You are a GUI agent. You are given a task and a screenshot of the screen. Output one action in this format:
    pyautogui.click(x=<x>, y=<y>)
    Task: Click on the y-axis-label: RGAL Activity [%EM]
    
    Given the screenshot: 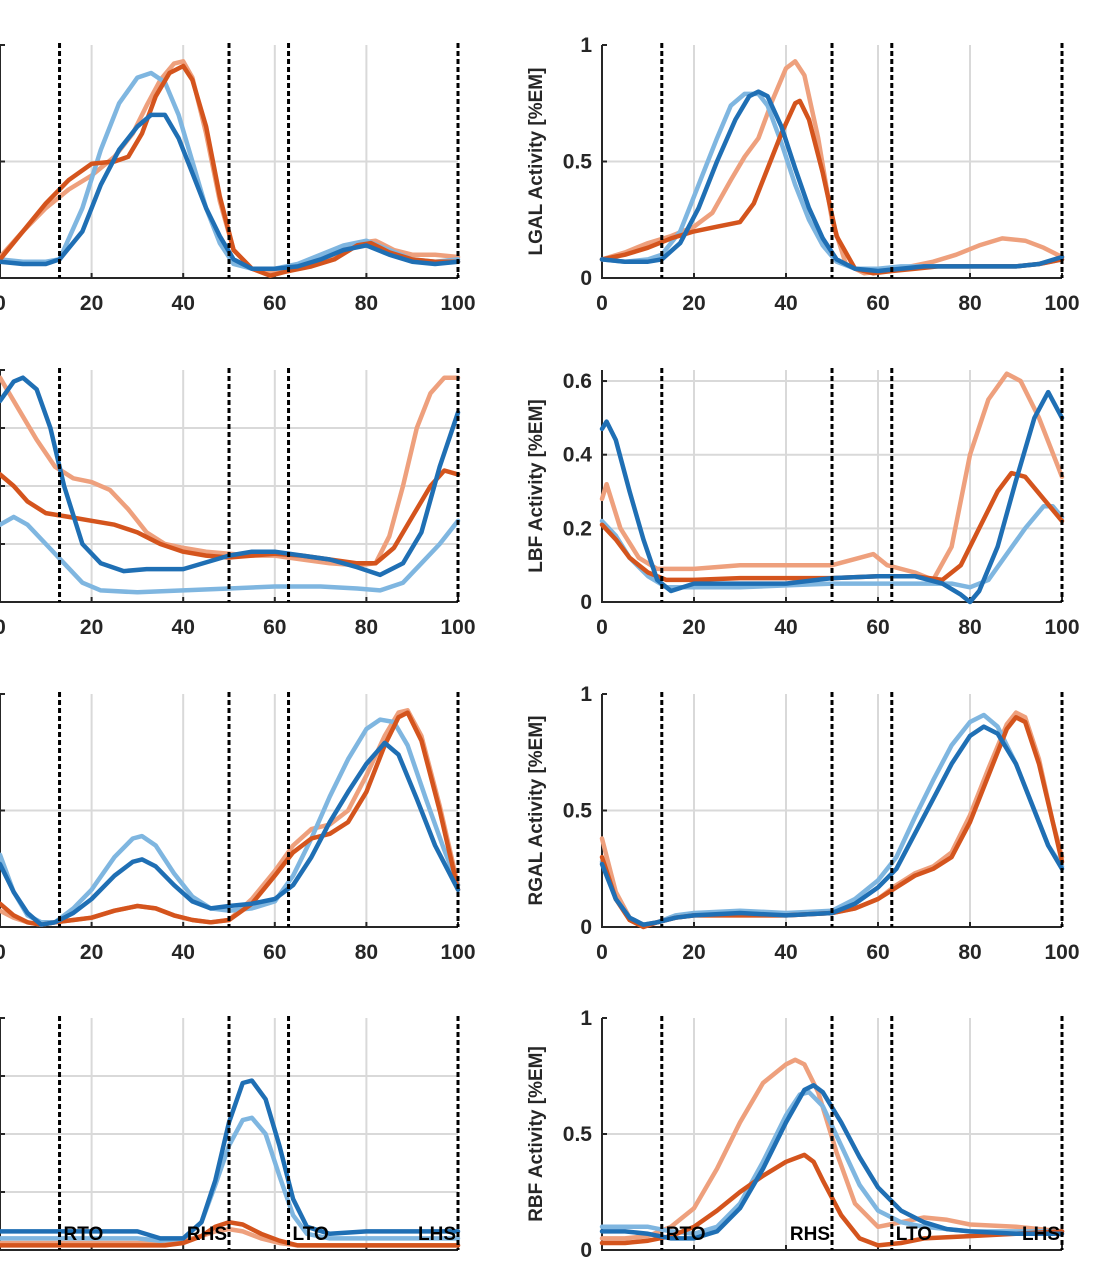 What is the action you would take?
    pyautogui.click(x=536, y=810)
    